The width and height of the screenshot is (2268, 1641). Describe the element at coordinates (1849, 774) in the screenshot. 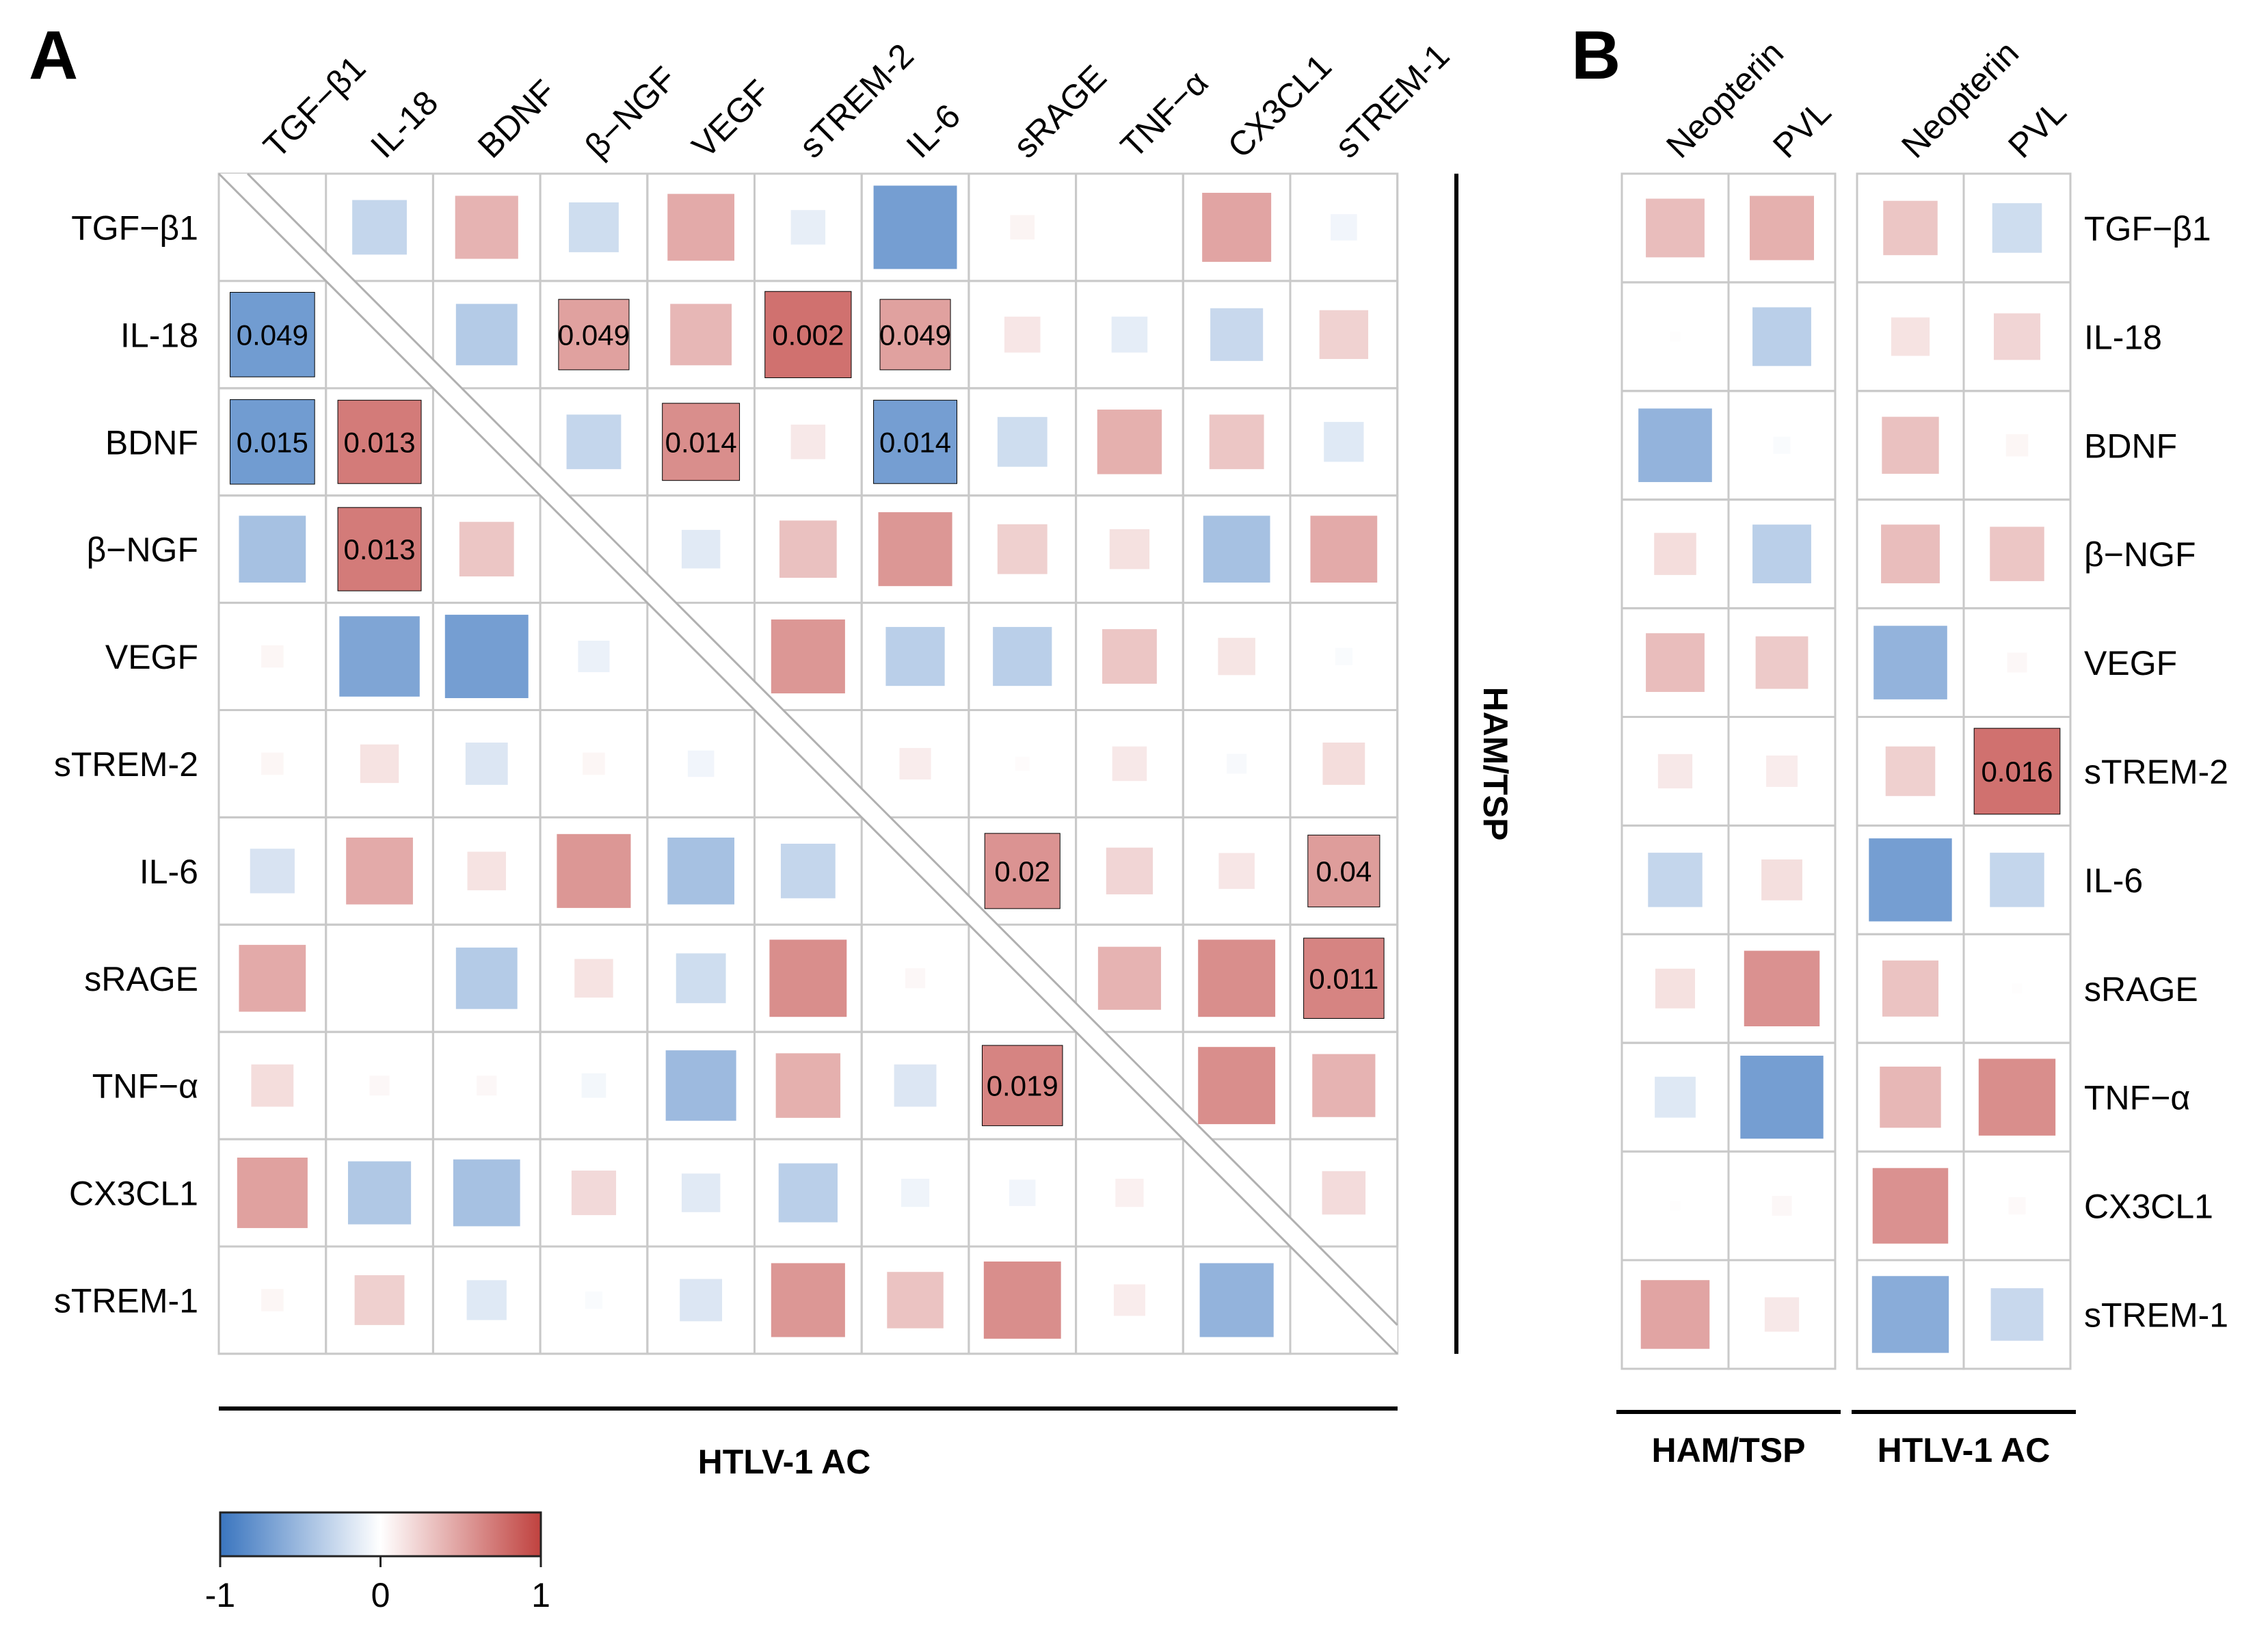

I see `panel-b-cells: 0.016` at that location.